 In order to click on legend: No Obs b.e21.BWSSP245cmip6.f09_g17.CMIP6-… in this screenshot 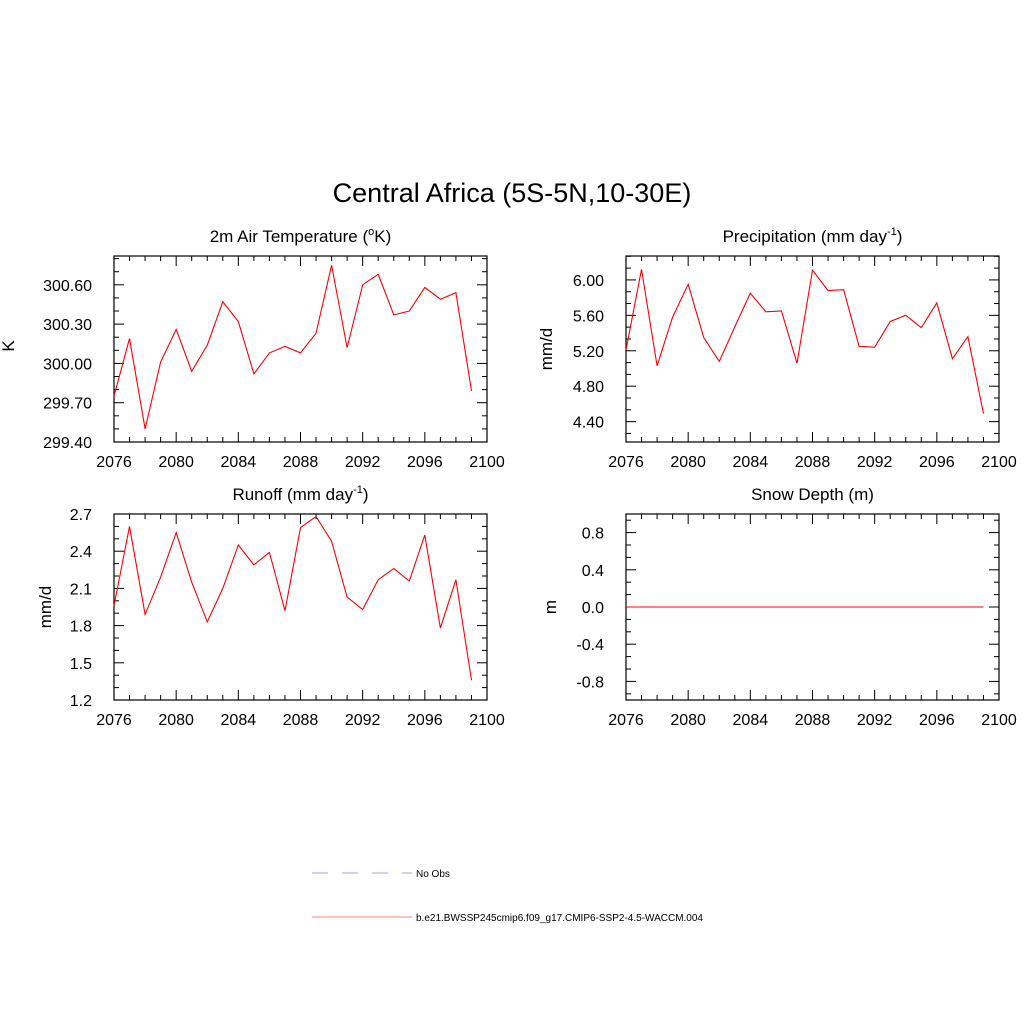, I will do `click(507, 896)`.